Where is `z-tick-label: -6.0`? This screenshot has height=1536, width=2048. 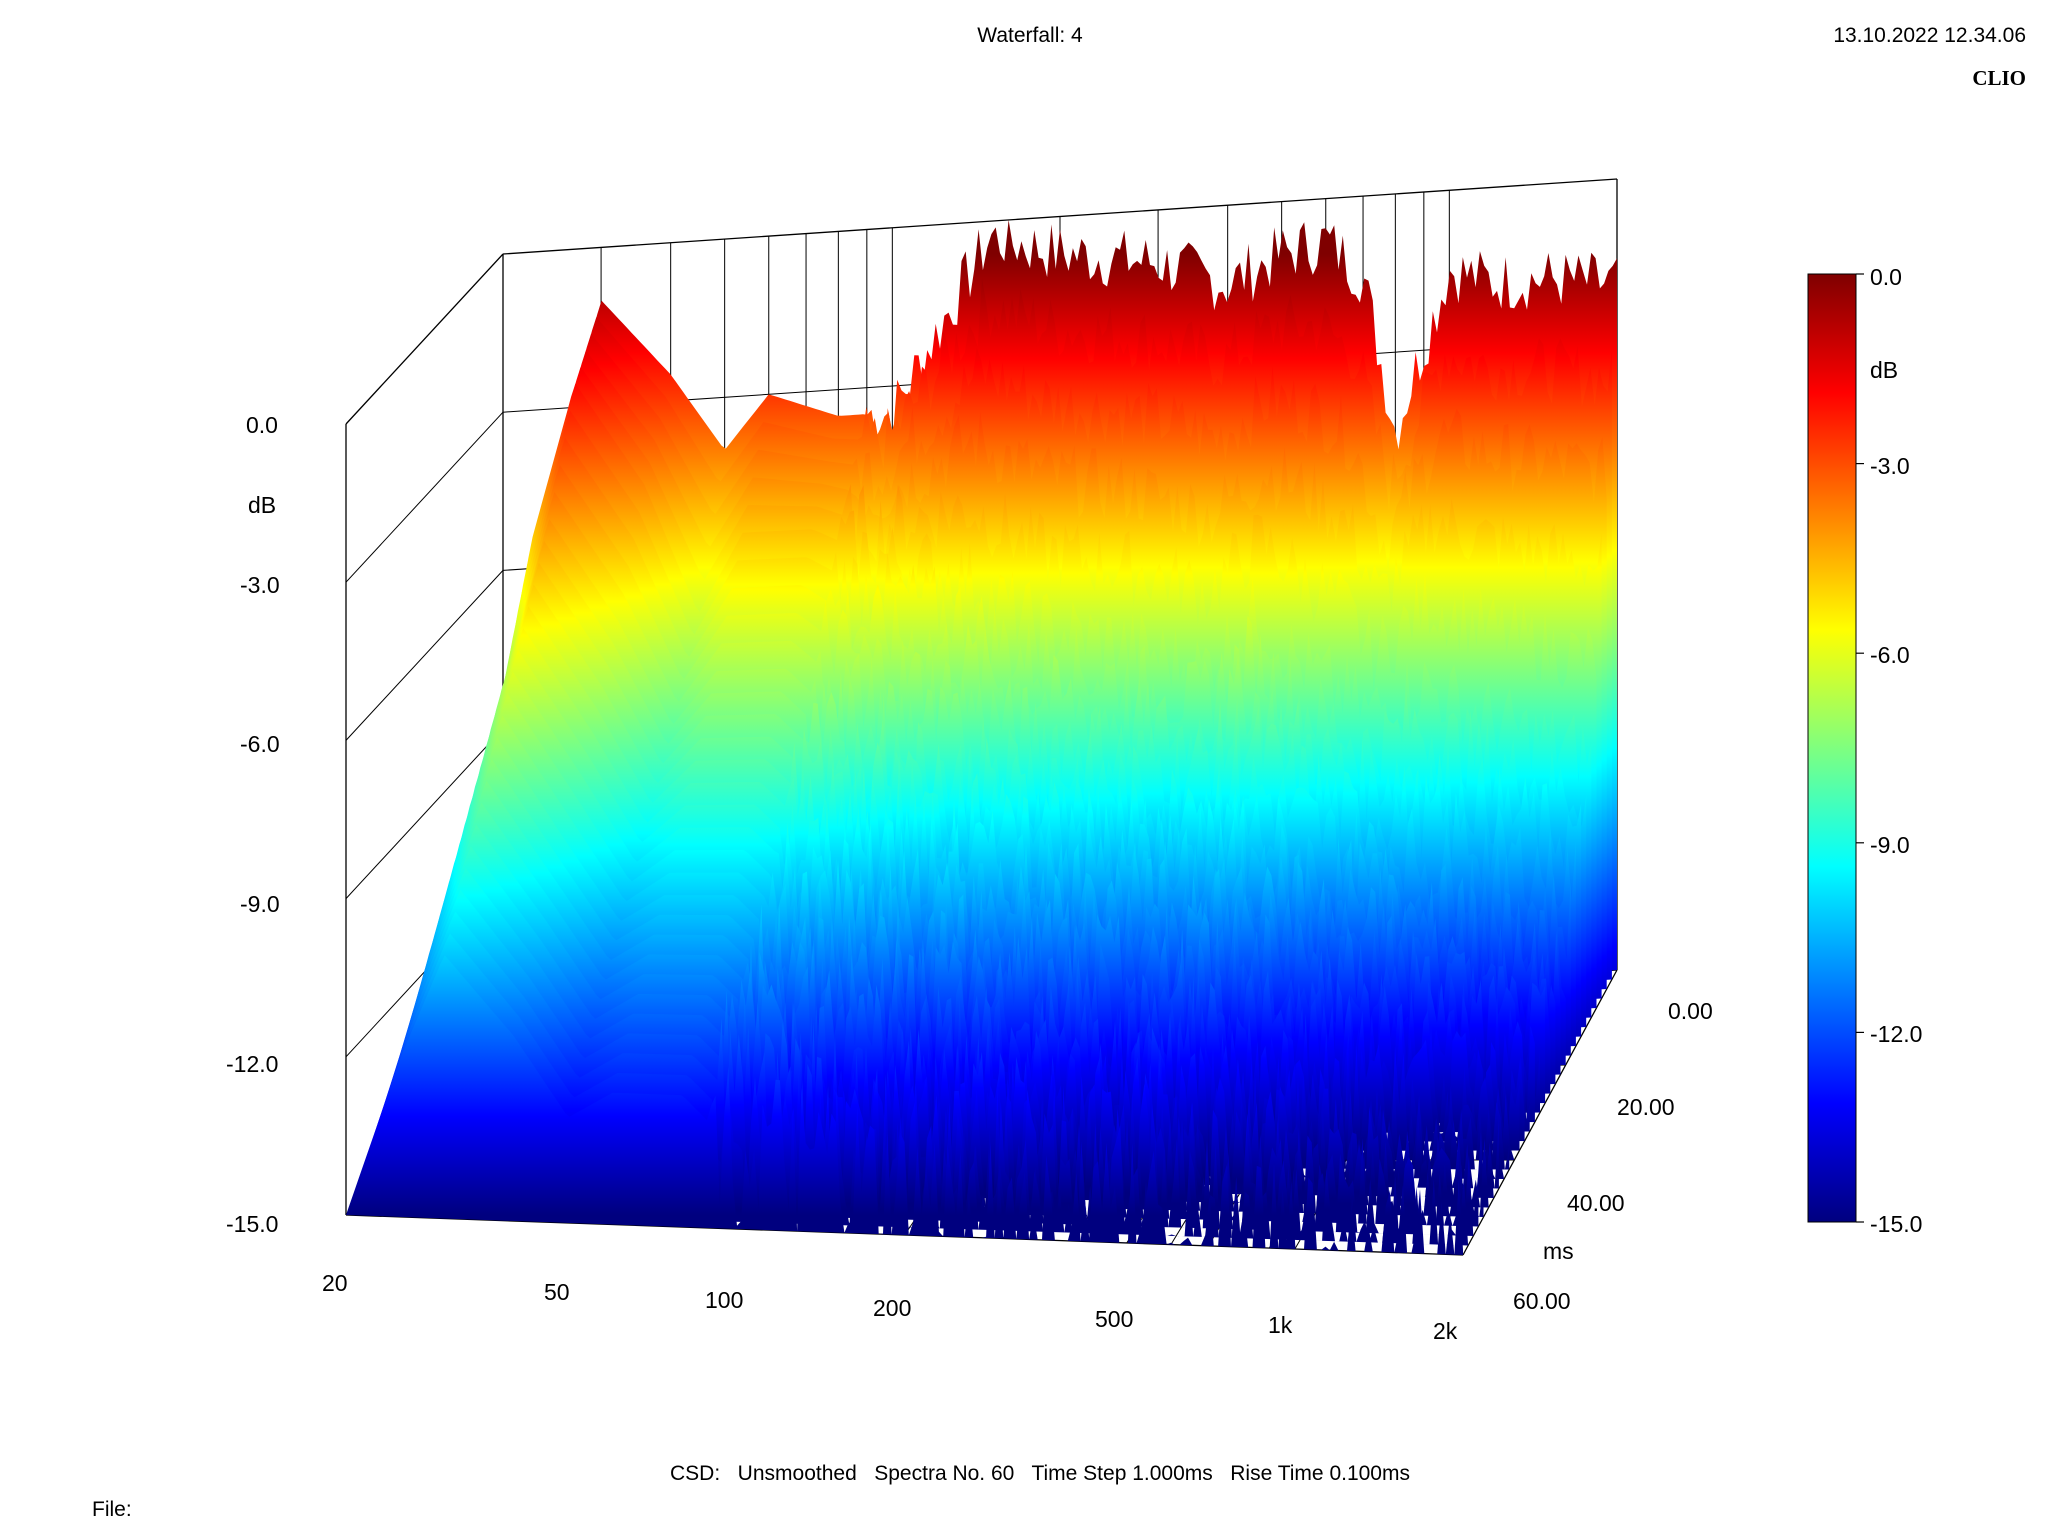
z-tick-label: -6.0 is located at coordinates (260, 744).